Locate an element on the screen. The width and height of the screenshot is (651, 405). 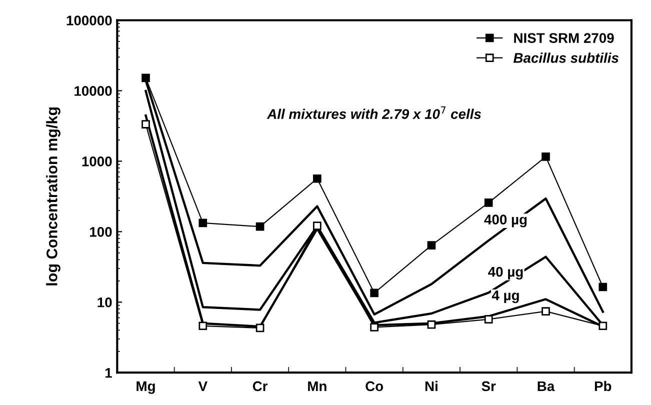
legend-label: Bacillus subtilis is located at coordinates (566, 57).